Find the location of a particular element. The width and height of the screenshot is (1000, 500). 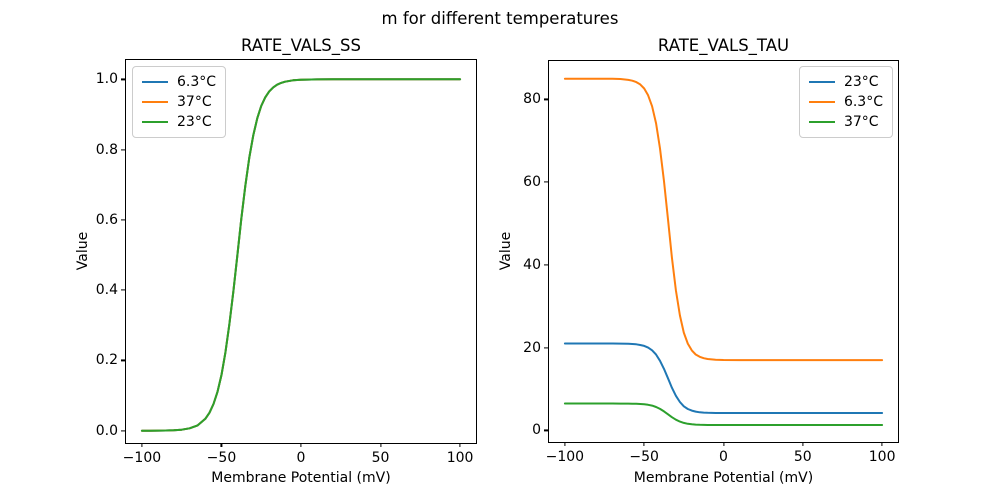

legend: 6.3°C 37°C 23°C is located at coordinates (179, 102).